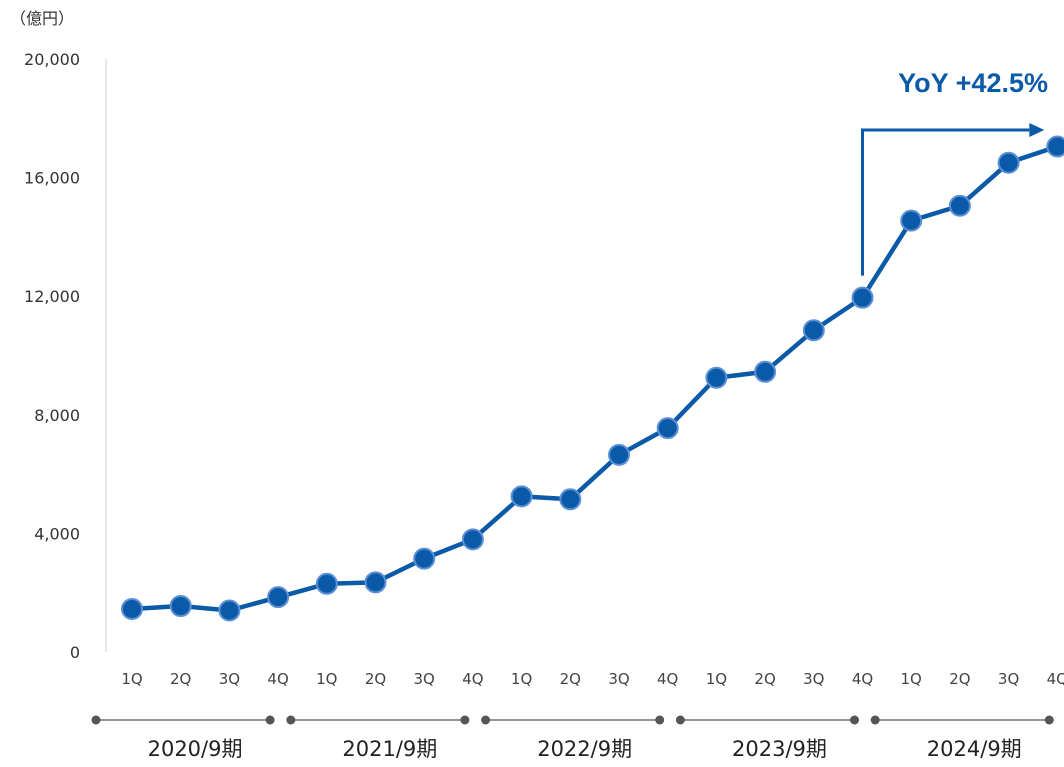 This screenshot has height=767, width=1064. Describe the element at coordinates (389, 749) in the screenshot. I see `group-label: 2021/9期` at that location.